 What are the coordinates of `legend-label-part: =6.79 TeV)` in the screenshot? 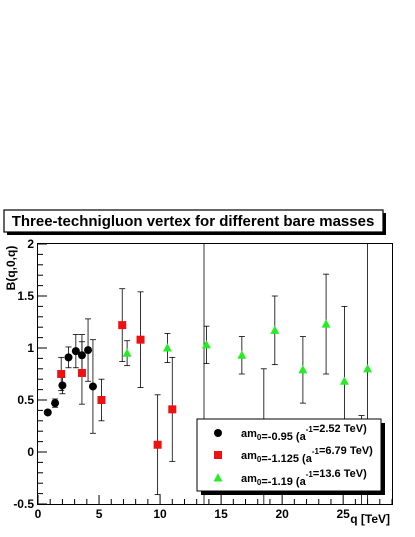 It's located at (346, 451).